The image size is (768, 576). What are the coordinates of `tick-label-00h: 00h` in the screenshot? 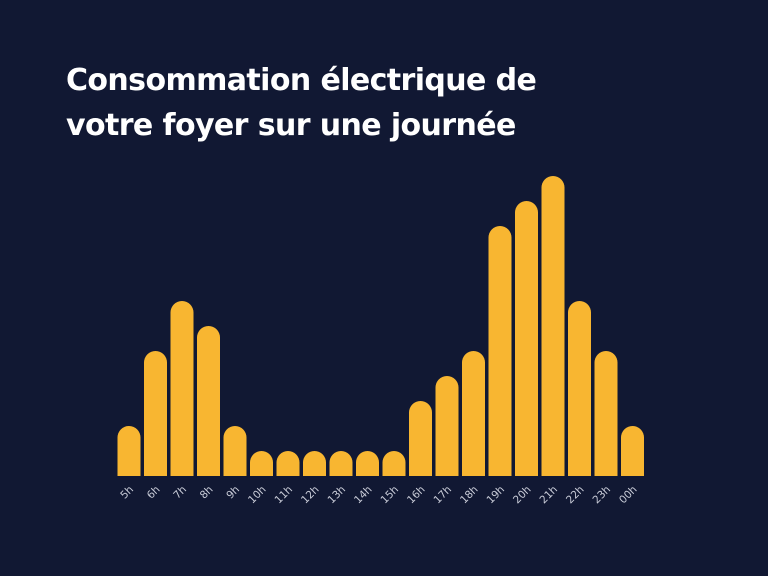 It's located at (628, 495).